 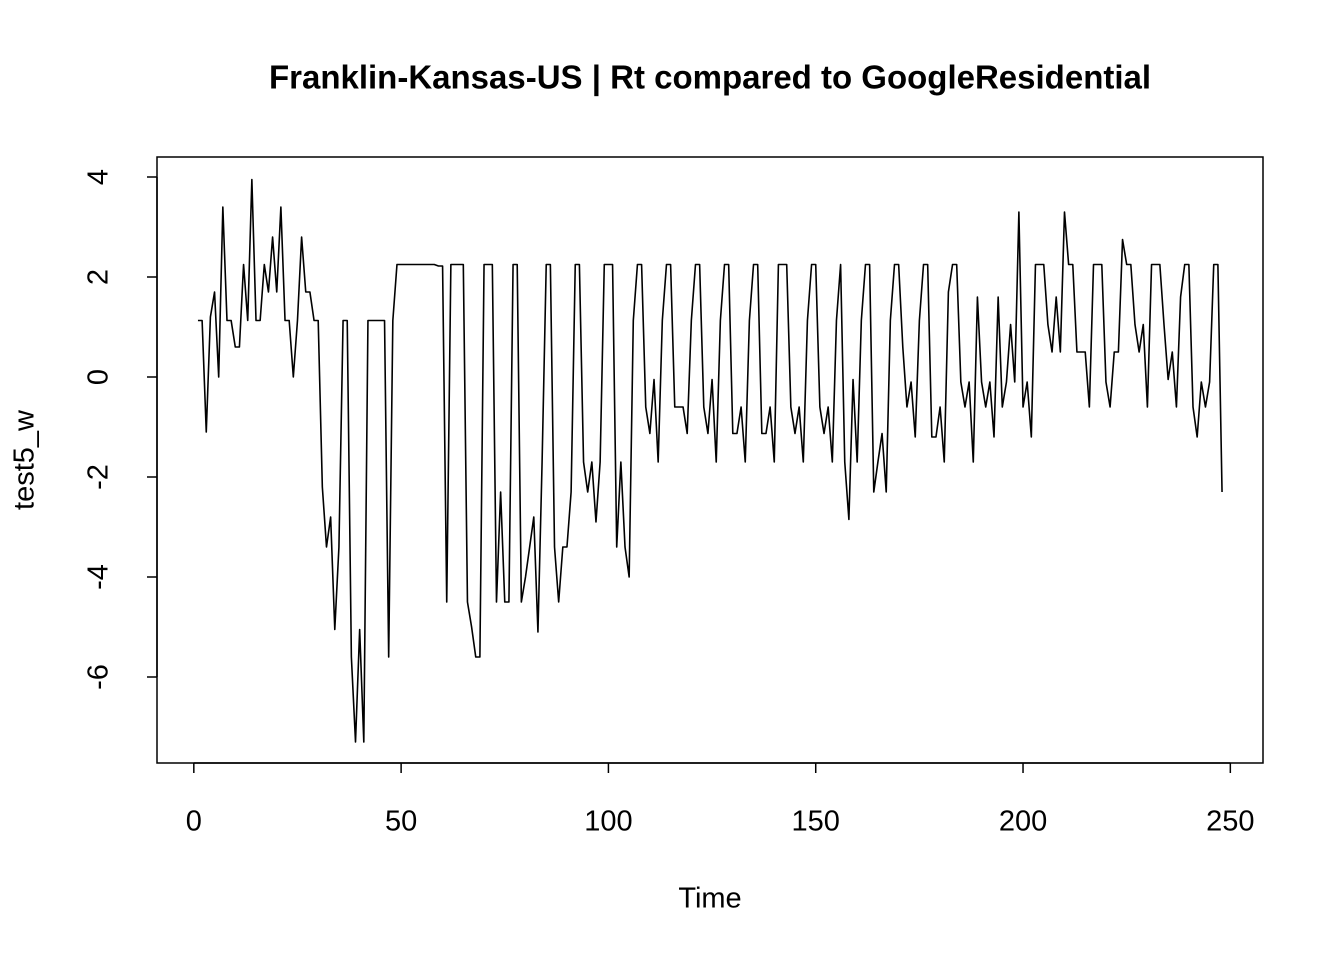 What do you see at coordinates (25, 459) in the screenshot?
I see `y-axis-label: test5_w` at bounding box center [25, 459].